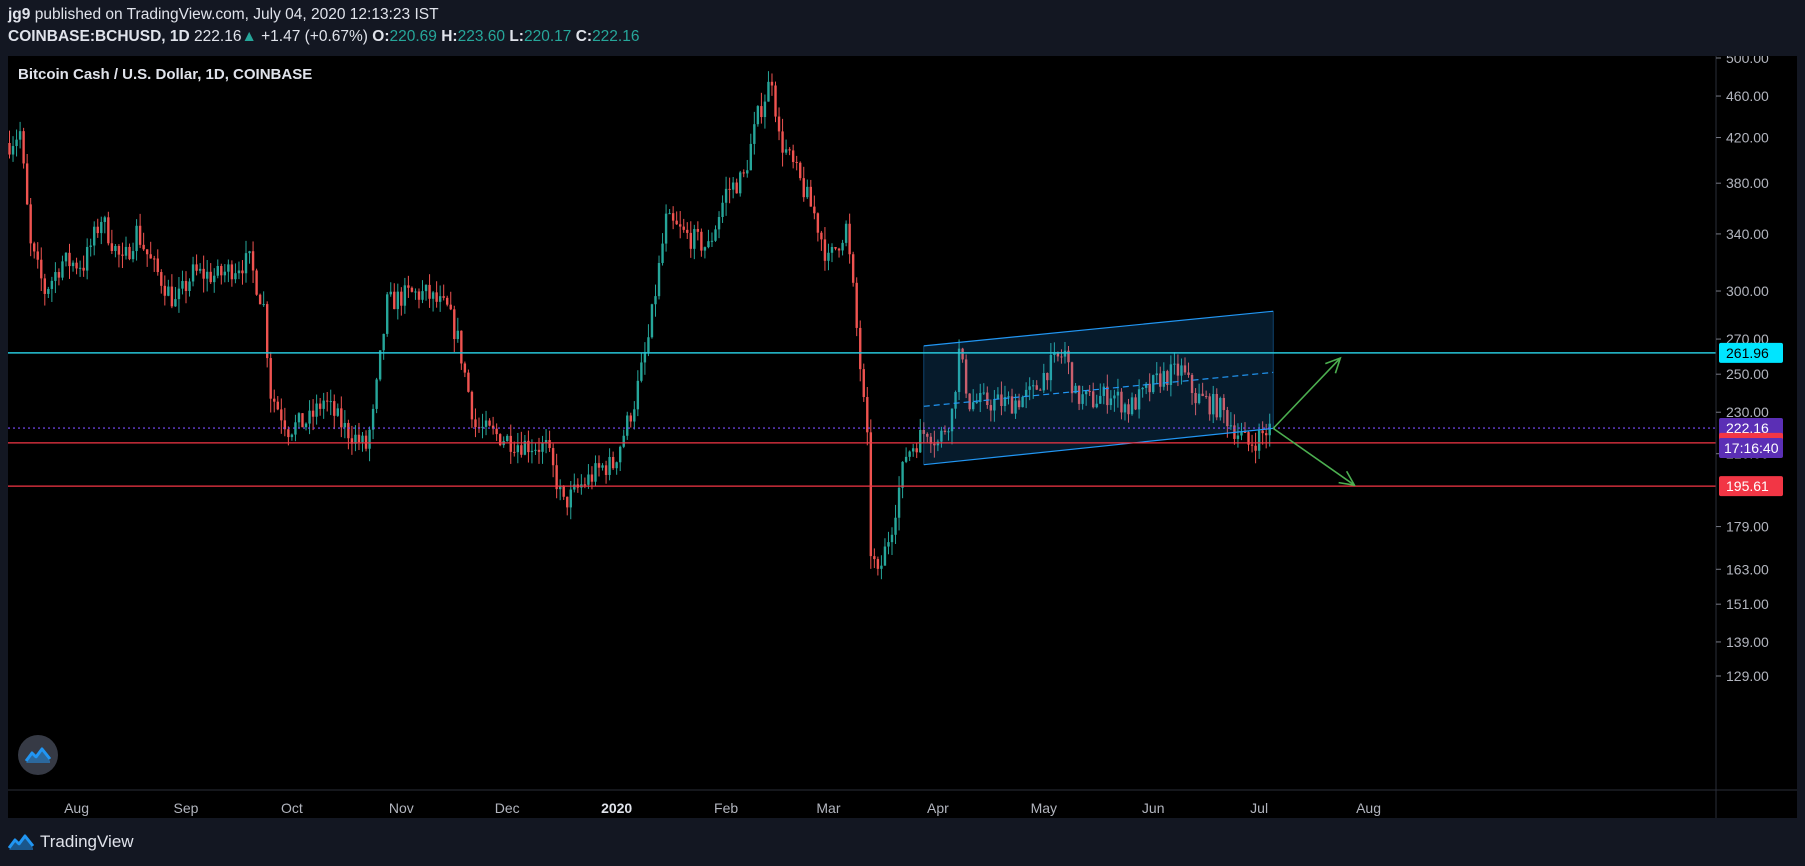 The height and width of the screenshot is (866, 1805). I want to click on price-tick-label: 230.00, so click(1747, 412).